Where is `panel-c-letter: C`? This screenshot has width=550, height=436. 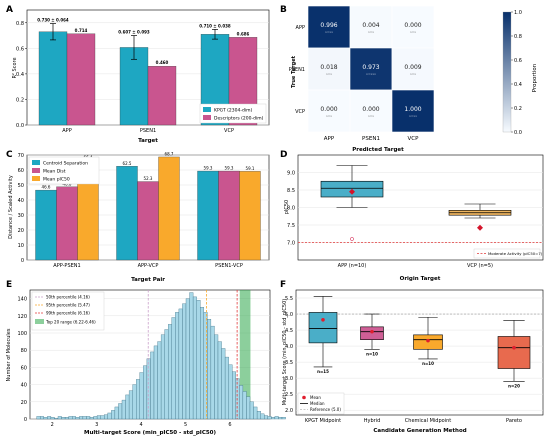 panel-c-letter: C is located at coordinates (9, 155).